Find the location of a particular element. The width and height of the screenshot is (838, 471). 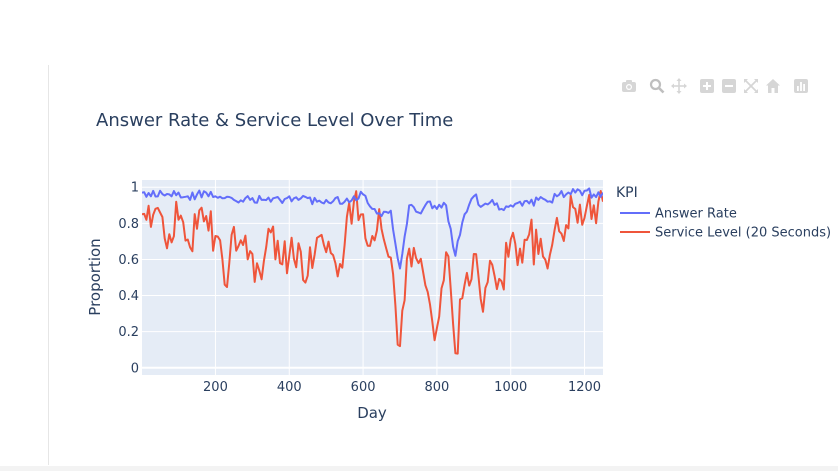

modebar-toolbar is located at coordinates (715, 86).